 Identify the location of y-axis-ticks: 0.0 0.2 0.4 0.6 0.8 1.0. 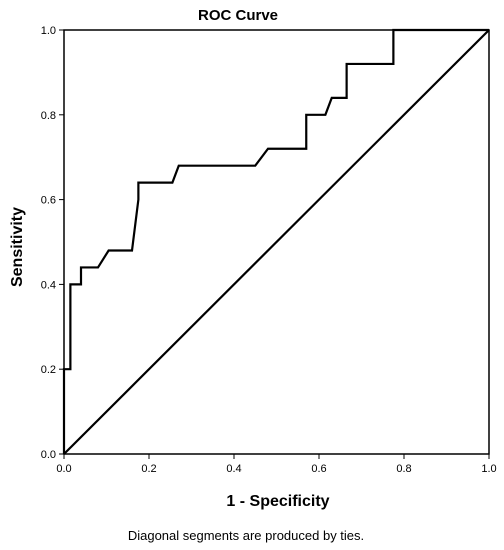
(52, 243).